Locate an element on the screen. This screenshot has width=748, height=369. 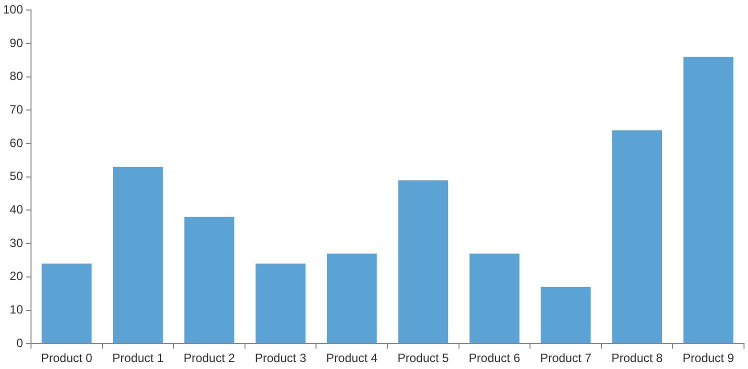
y-tick-label: 50 is located at coordinates (17, 176).